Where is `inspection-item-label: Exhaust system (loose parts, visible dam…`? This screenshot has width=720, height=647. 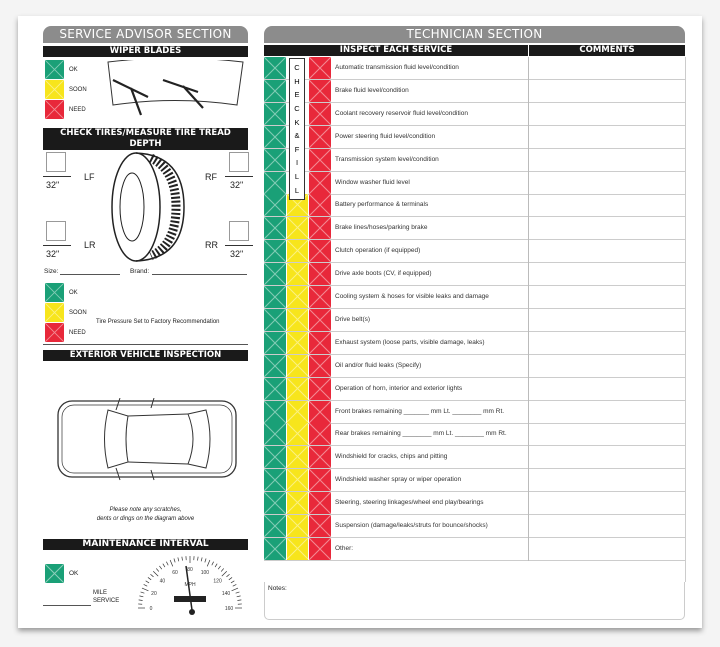 inspection-item-label: Exhaust system (loose parts, visible dam… is located at coordinates (410, 342).